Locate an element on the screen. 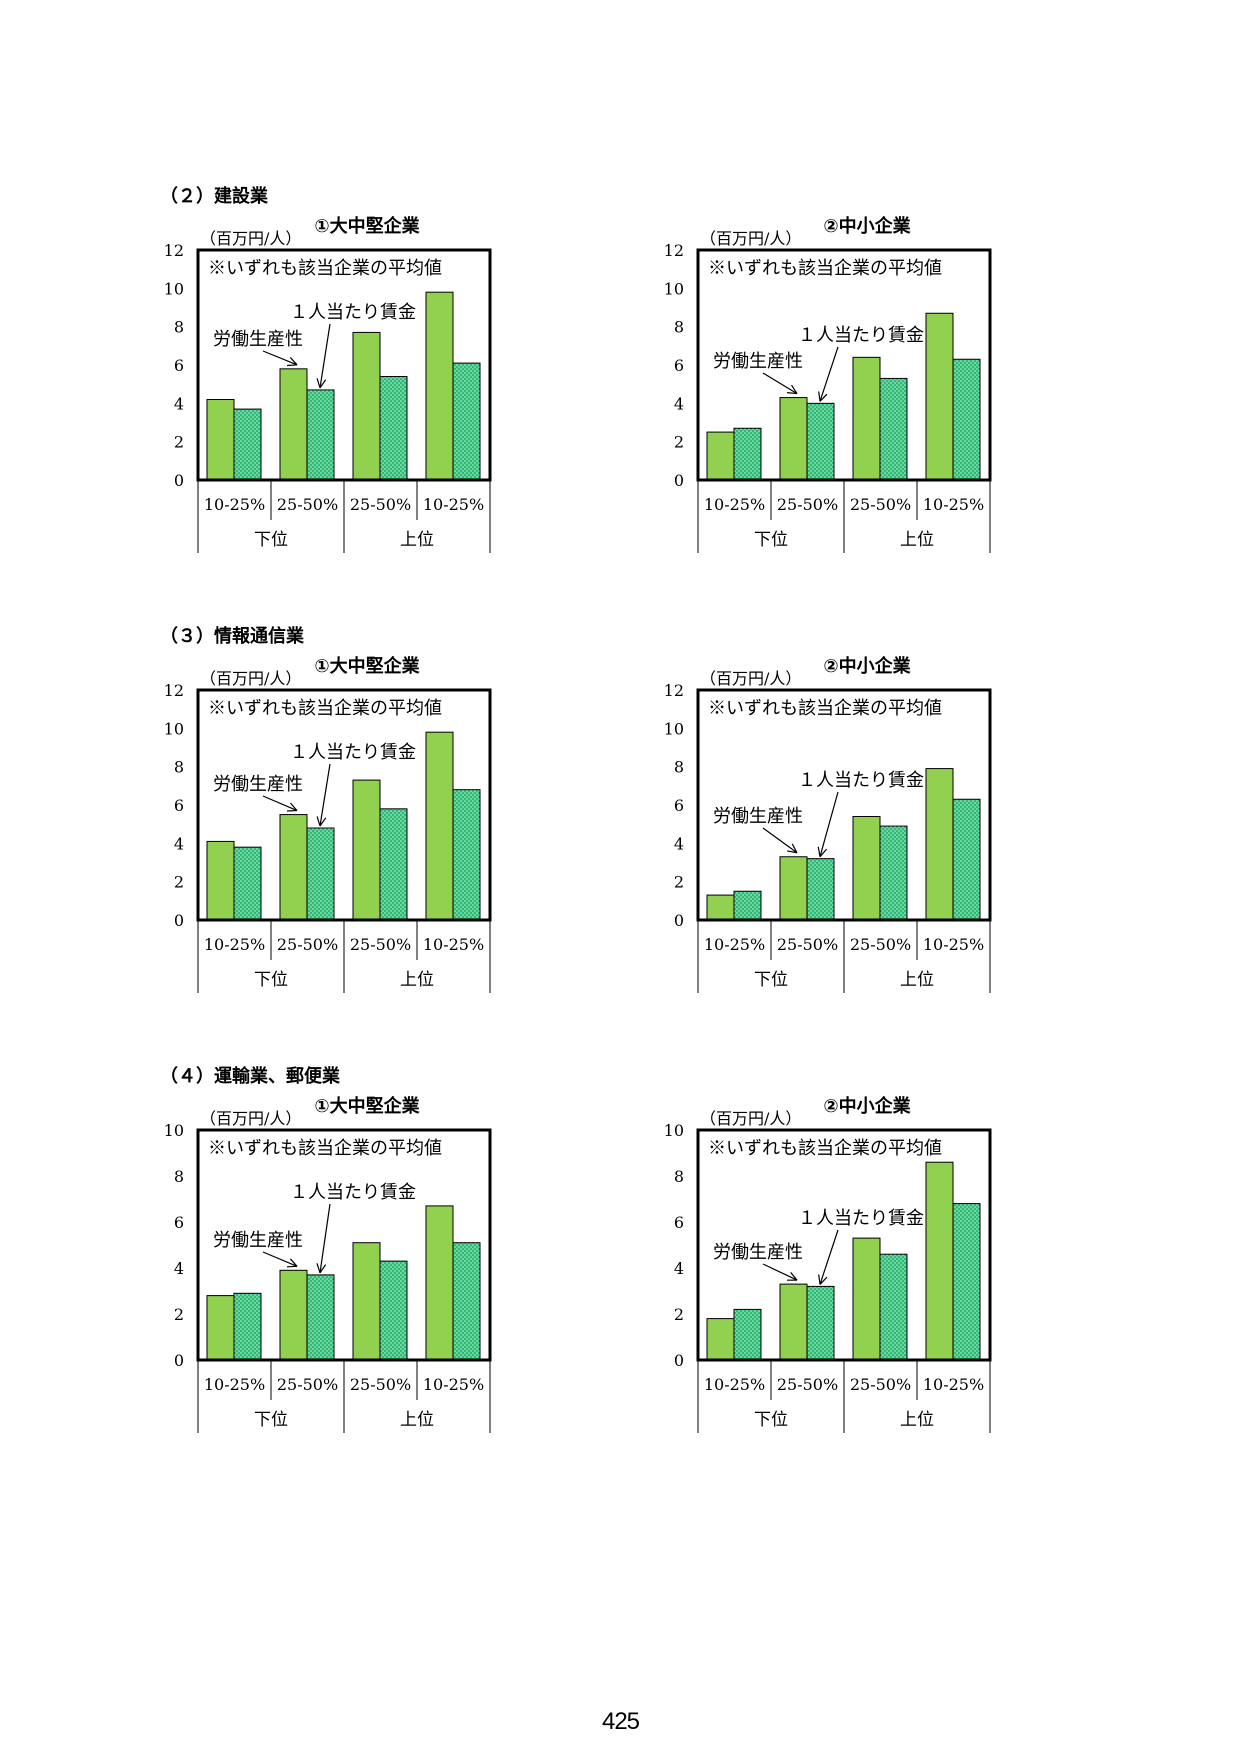 The height and width of the screenshot is (1755, 1241). chart-title: ②中小企業 is located at coordinates (867, 1106).